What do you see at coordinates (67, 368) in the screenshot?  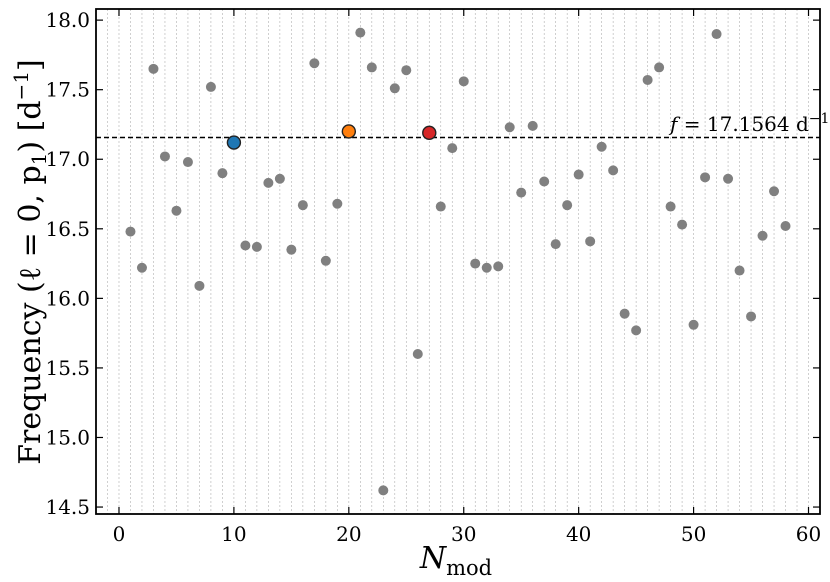 I see `y-tick-label: 15.5` at bounding box center [67, 368].